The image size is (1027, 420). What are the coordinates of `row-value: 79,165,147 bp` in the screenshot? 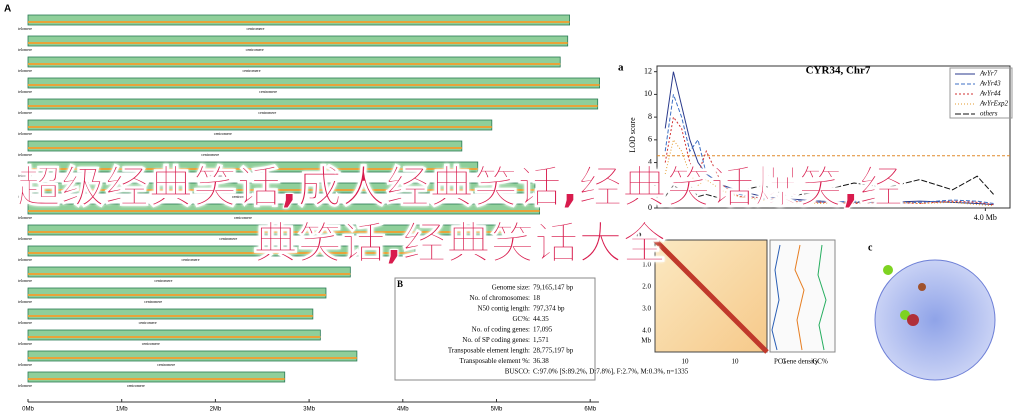 It's located at (553, 288).